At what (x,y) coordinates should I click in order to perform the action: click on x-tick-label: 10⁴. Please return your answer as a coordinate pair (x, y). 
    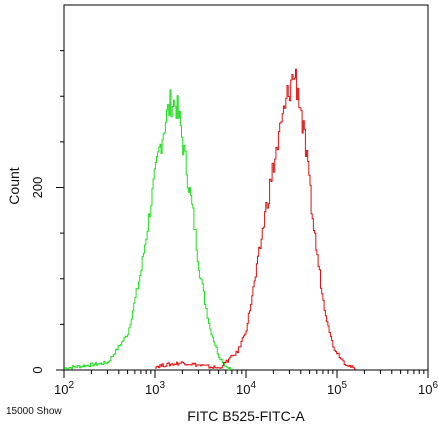
    Looking at the image, I should click on (246, 388).